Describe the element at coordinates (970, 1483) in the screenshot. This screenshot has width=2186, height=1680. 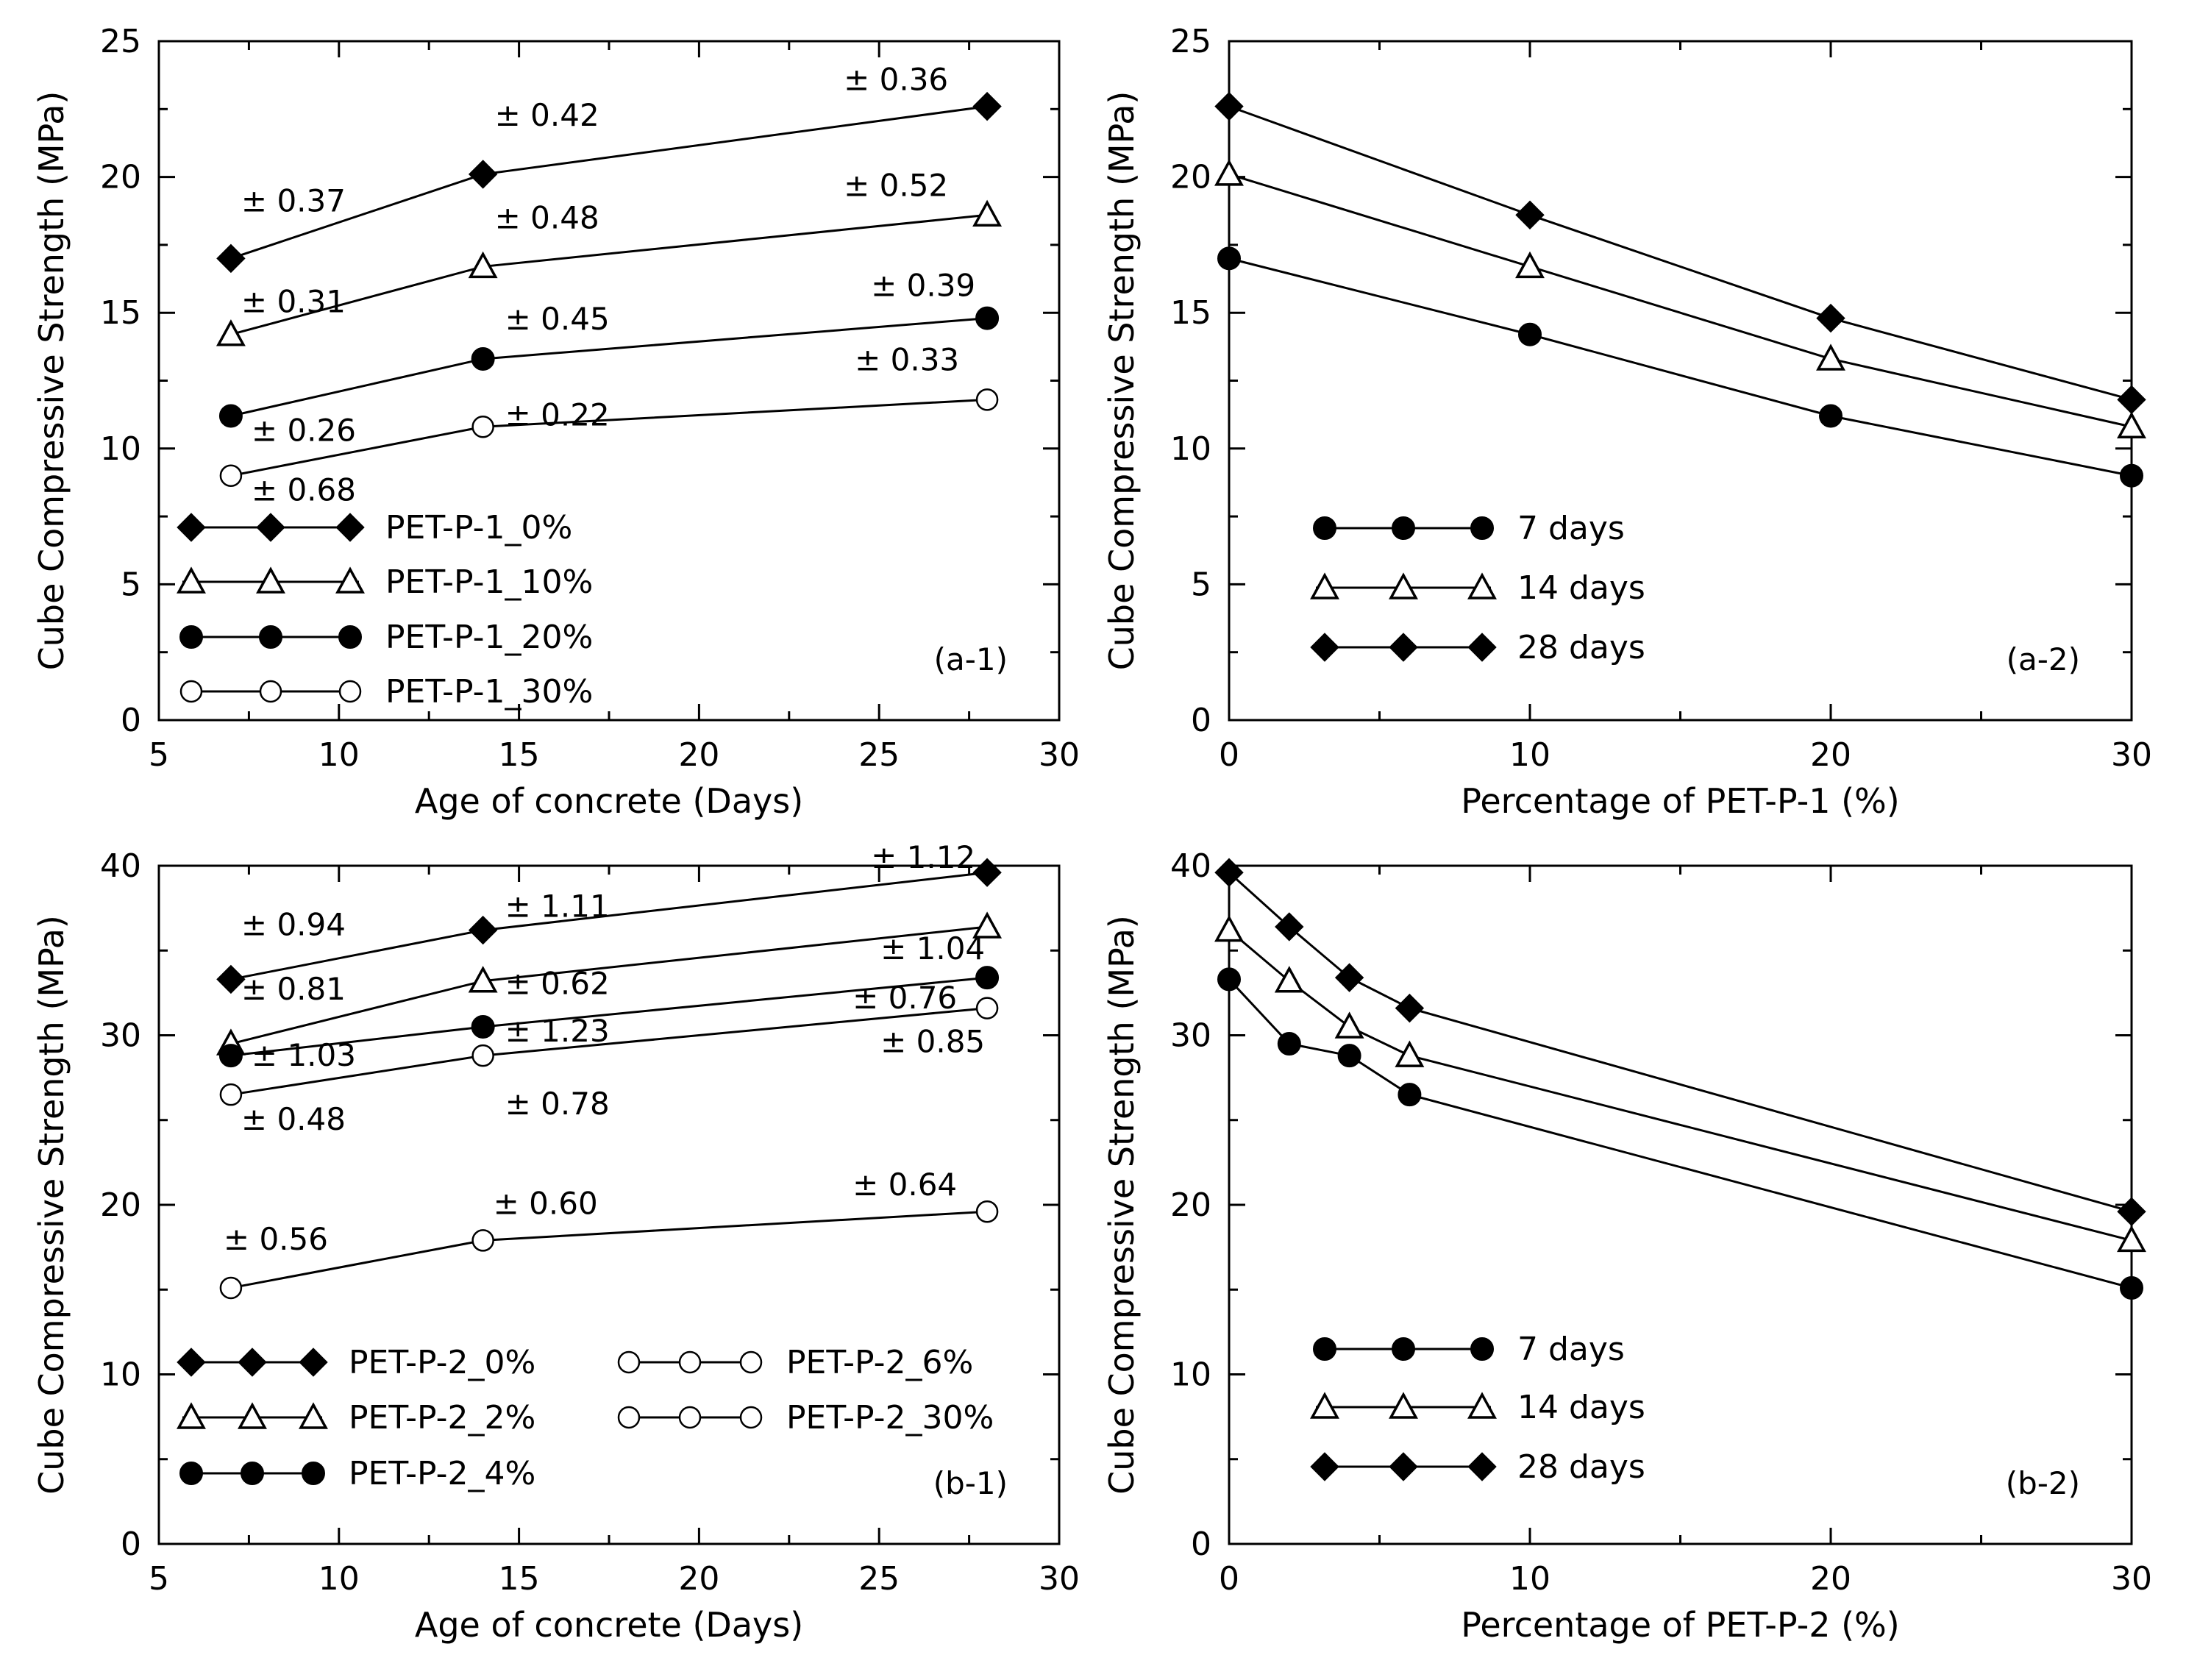
I see `panel-label: (b-1)` at that location.